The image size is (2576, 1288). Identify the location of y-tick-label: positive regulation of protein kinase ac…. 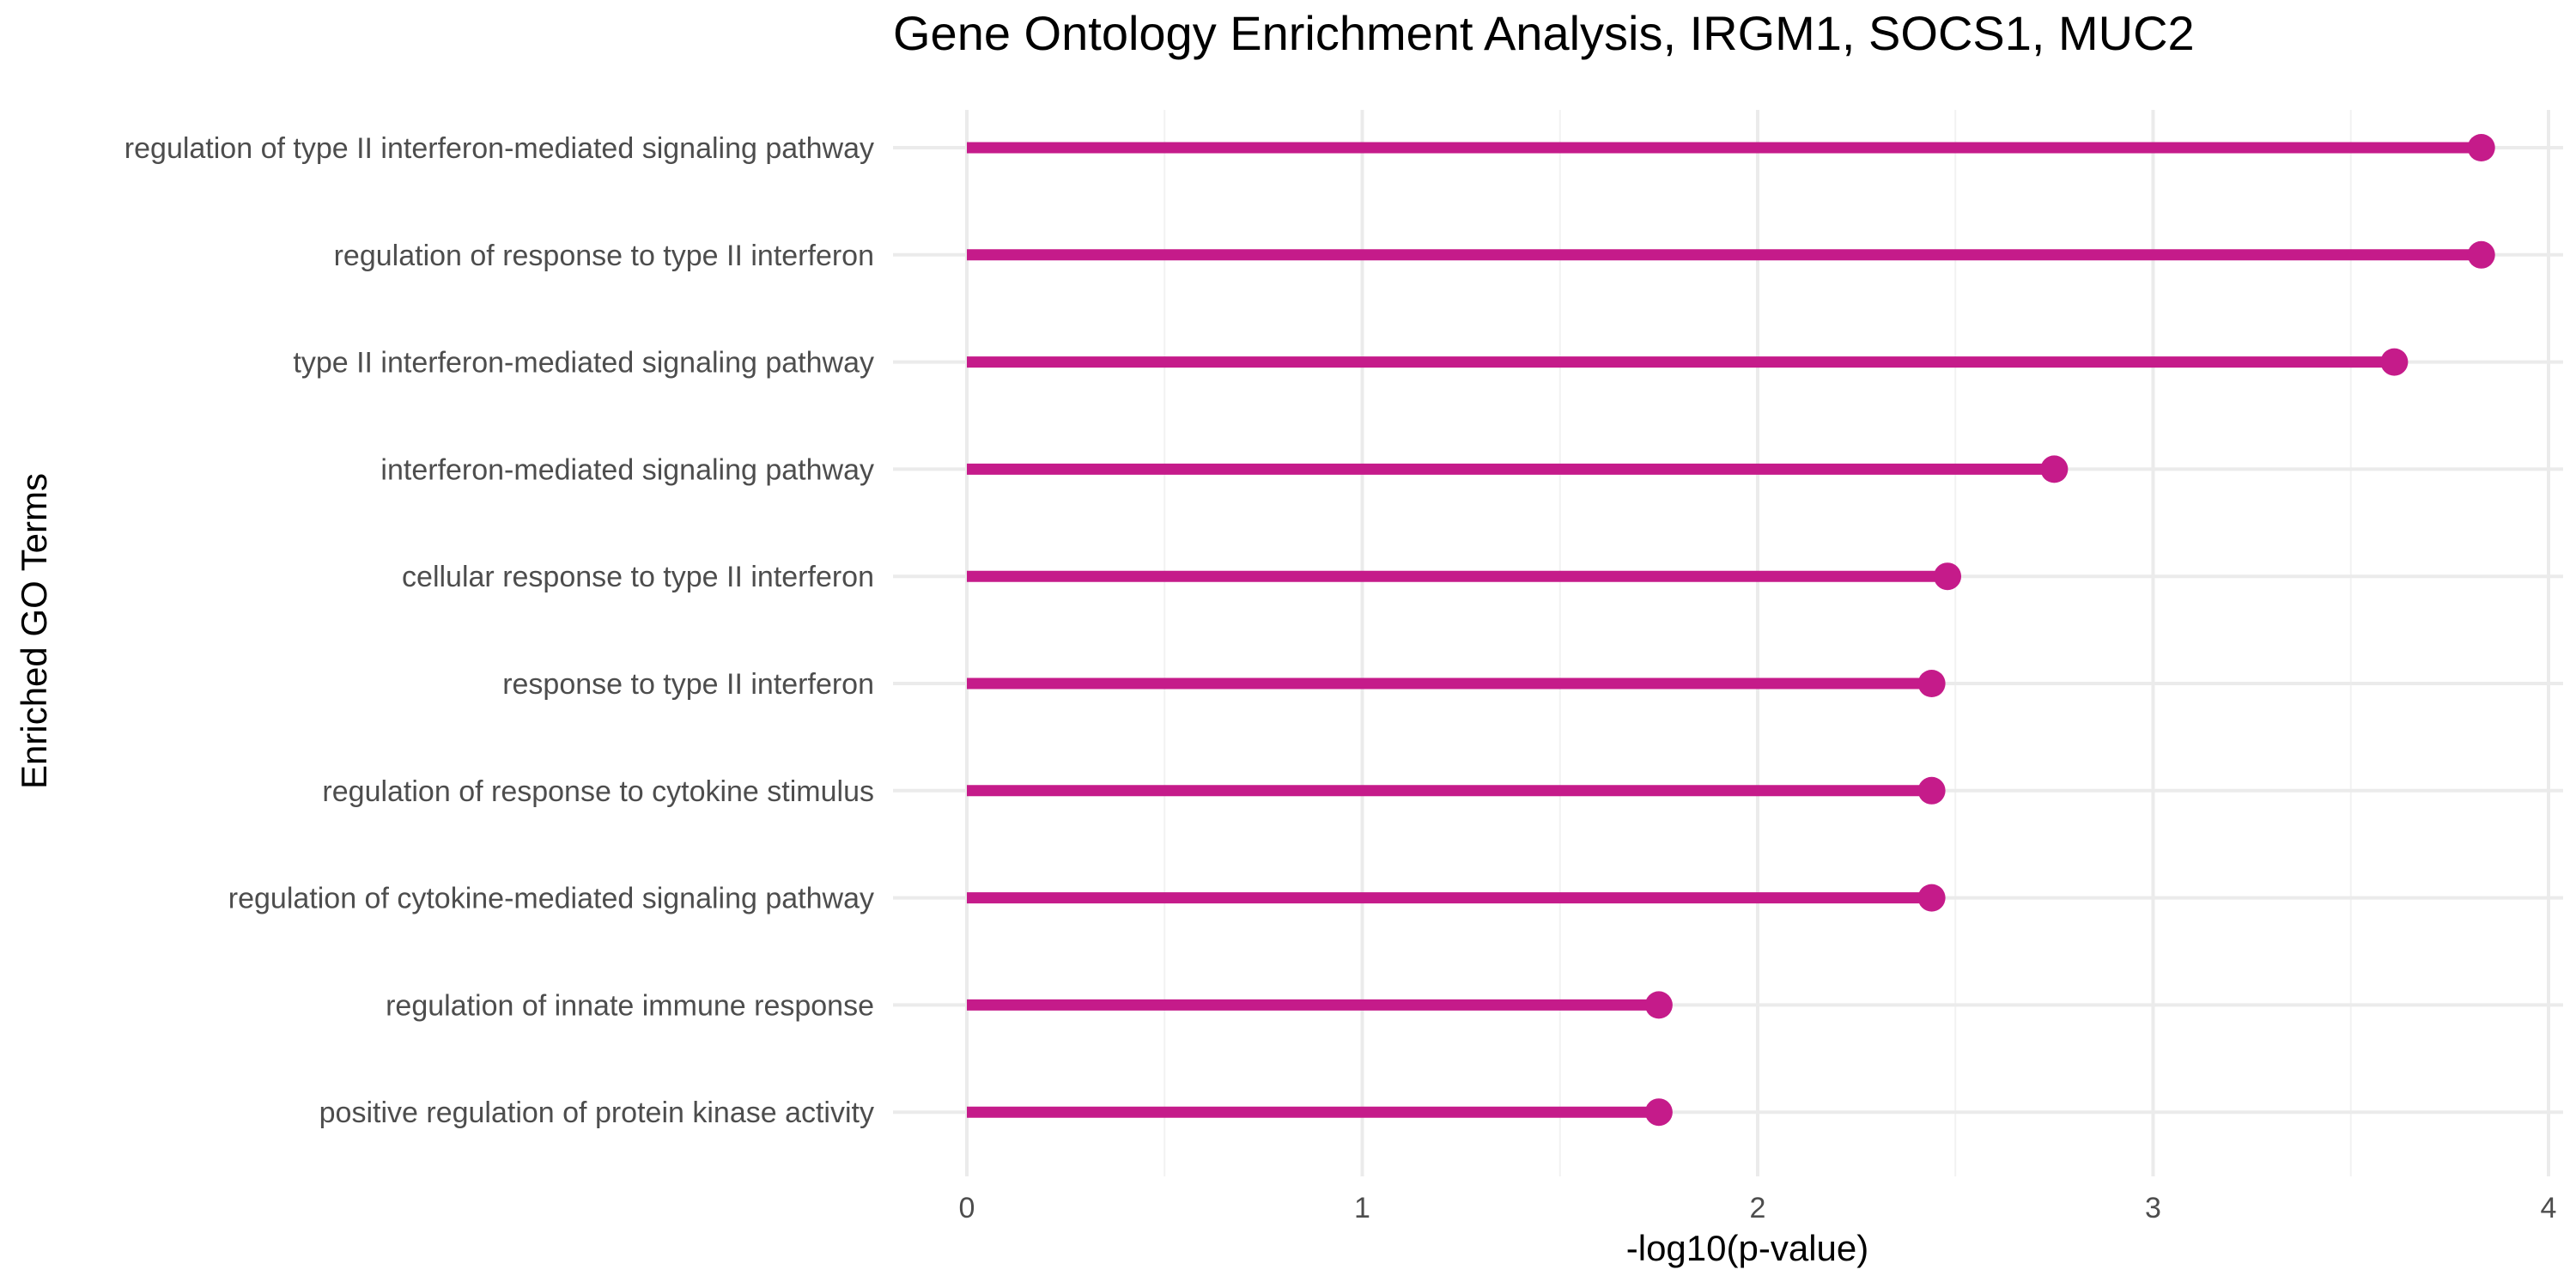
(596, 1113).